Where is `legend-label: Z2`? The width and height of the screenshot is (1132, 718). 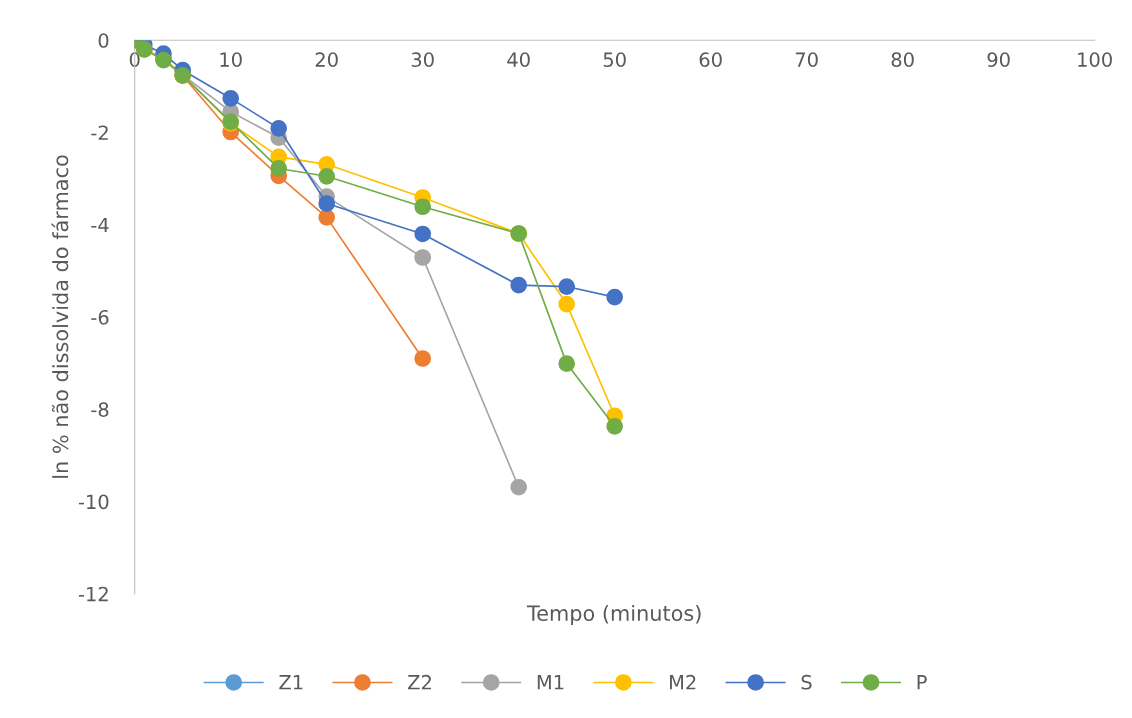 legend-label: Z2 is located at coordinates (419, 682).